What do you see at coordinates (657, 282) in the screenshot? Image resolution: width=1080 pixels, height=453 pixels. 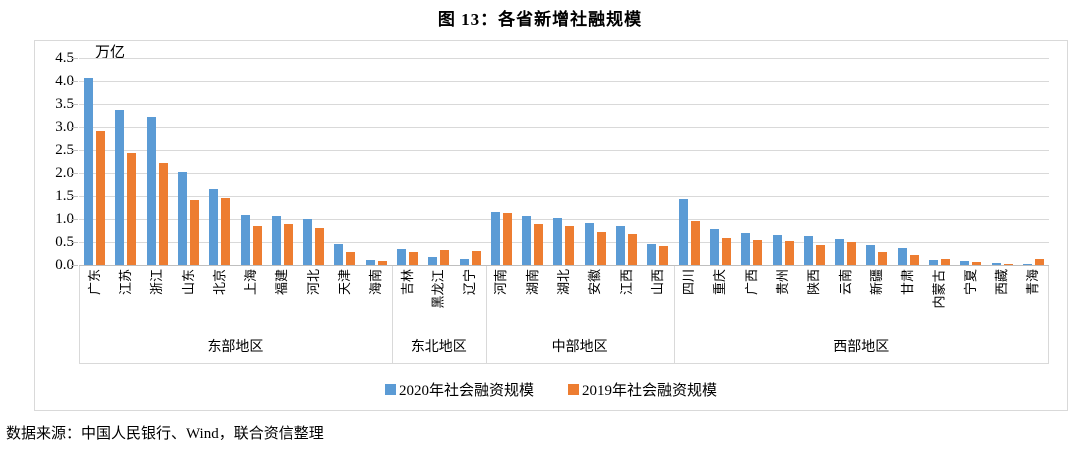 I see `x-label-text: 山西` at bounding box center [657, 282].